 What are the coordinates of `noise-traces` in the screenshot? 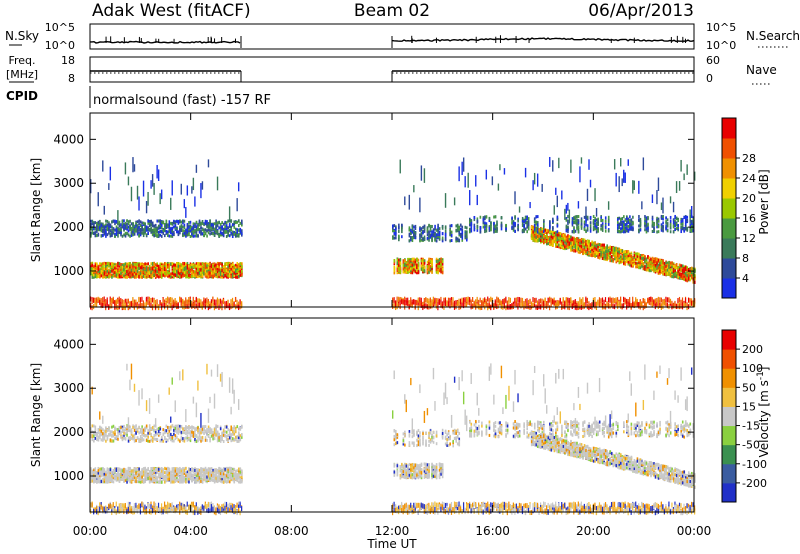 It's located at (392, 41).